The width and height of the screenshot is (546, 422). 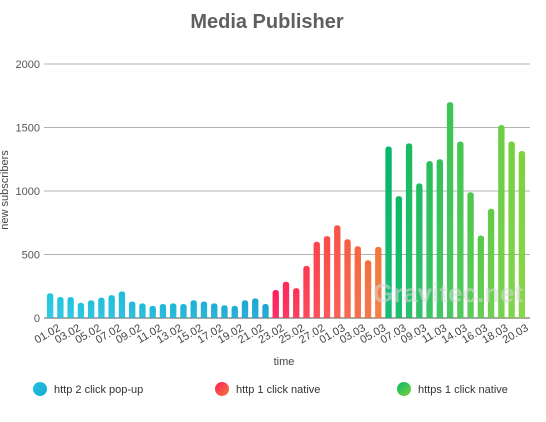 I want to click on y-tick-label: 500, so click(x=31, y=256).